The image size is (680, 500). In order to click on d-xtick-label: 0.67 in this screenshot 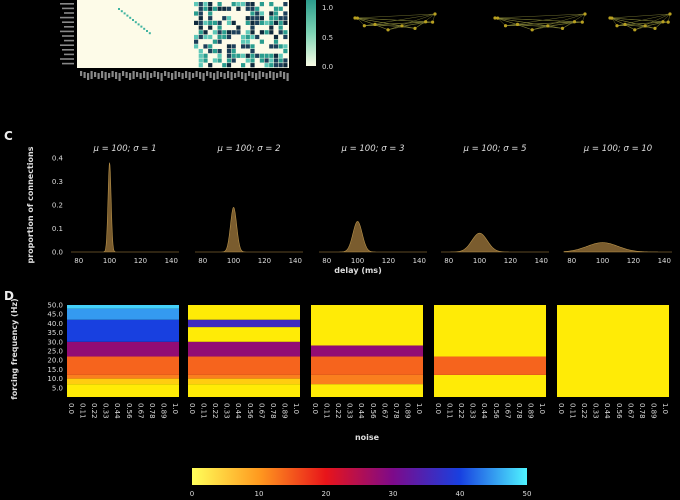, I will do `click(140, 411)`.